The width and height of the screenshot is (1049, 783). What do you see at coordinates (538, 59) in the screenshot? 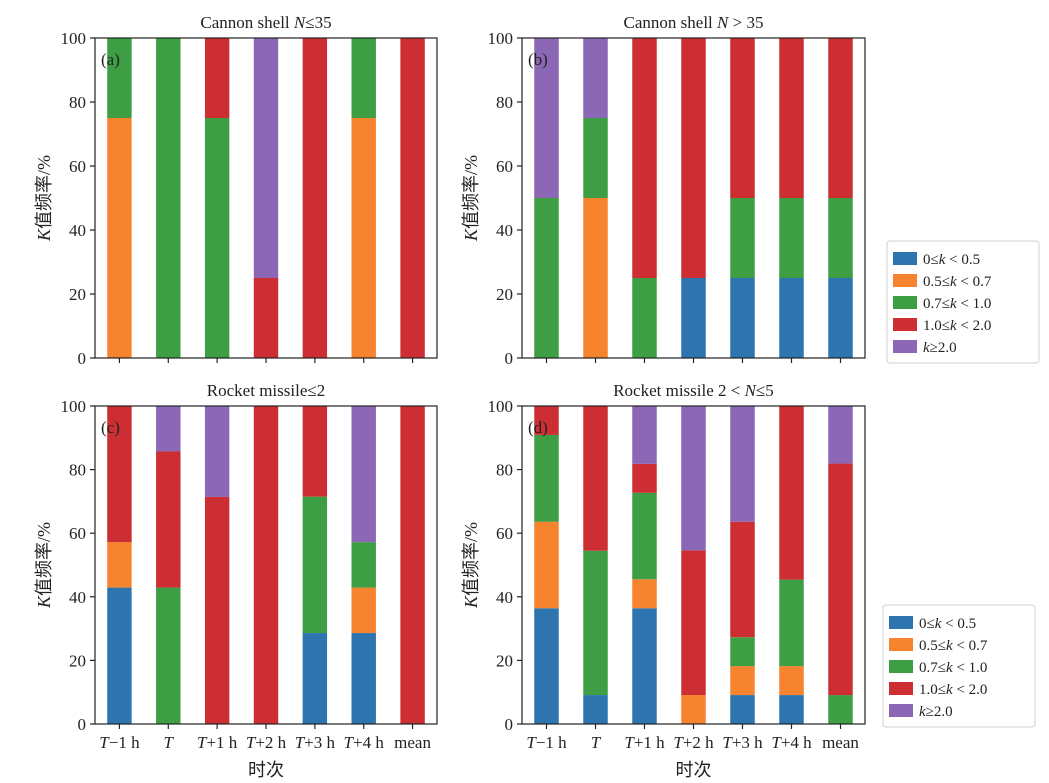
I see `panel-tag: (b)` at bounding box center [538, 59].